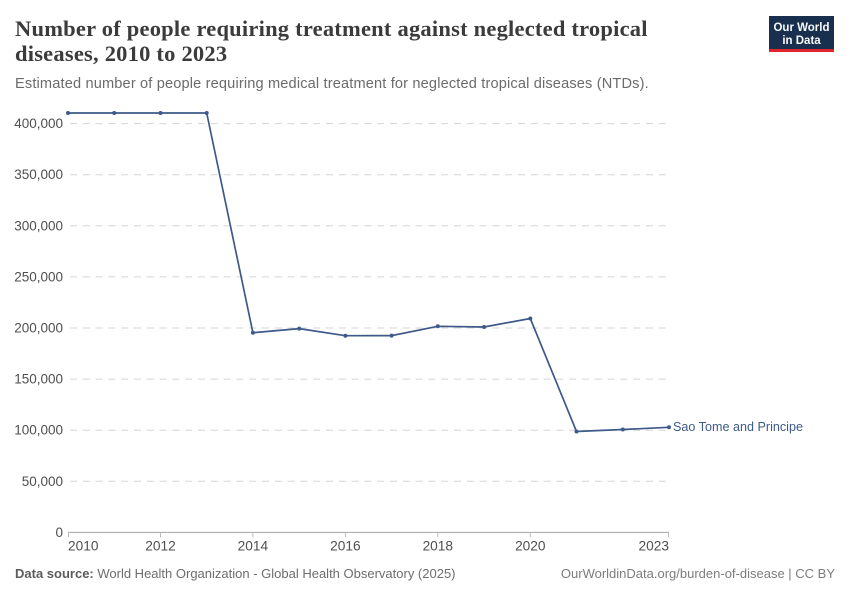 The height and width of the screenshot is (600, 850). I want to click on svg-text: 2020, so click(530, 546).